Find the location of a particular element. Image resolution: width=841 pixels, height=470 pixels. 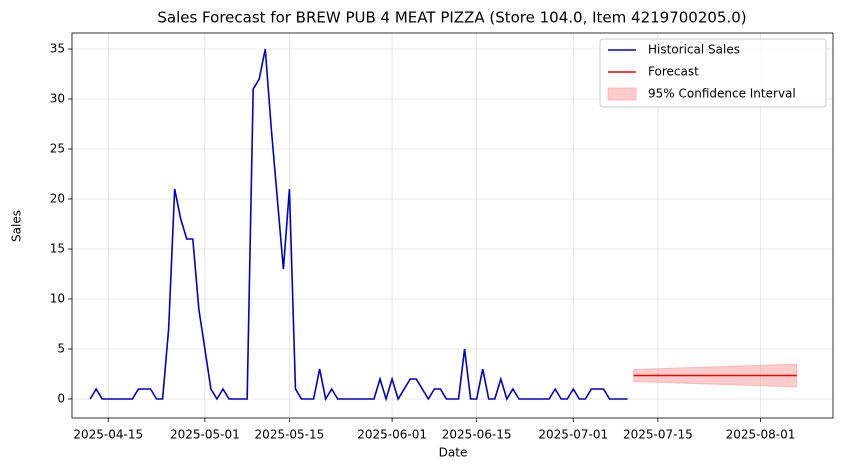

legend-swatch is located at coordinates (622, 94).